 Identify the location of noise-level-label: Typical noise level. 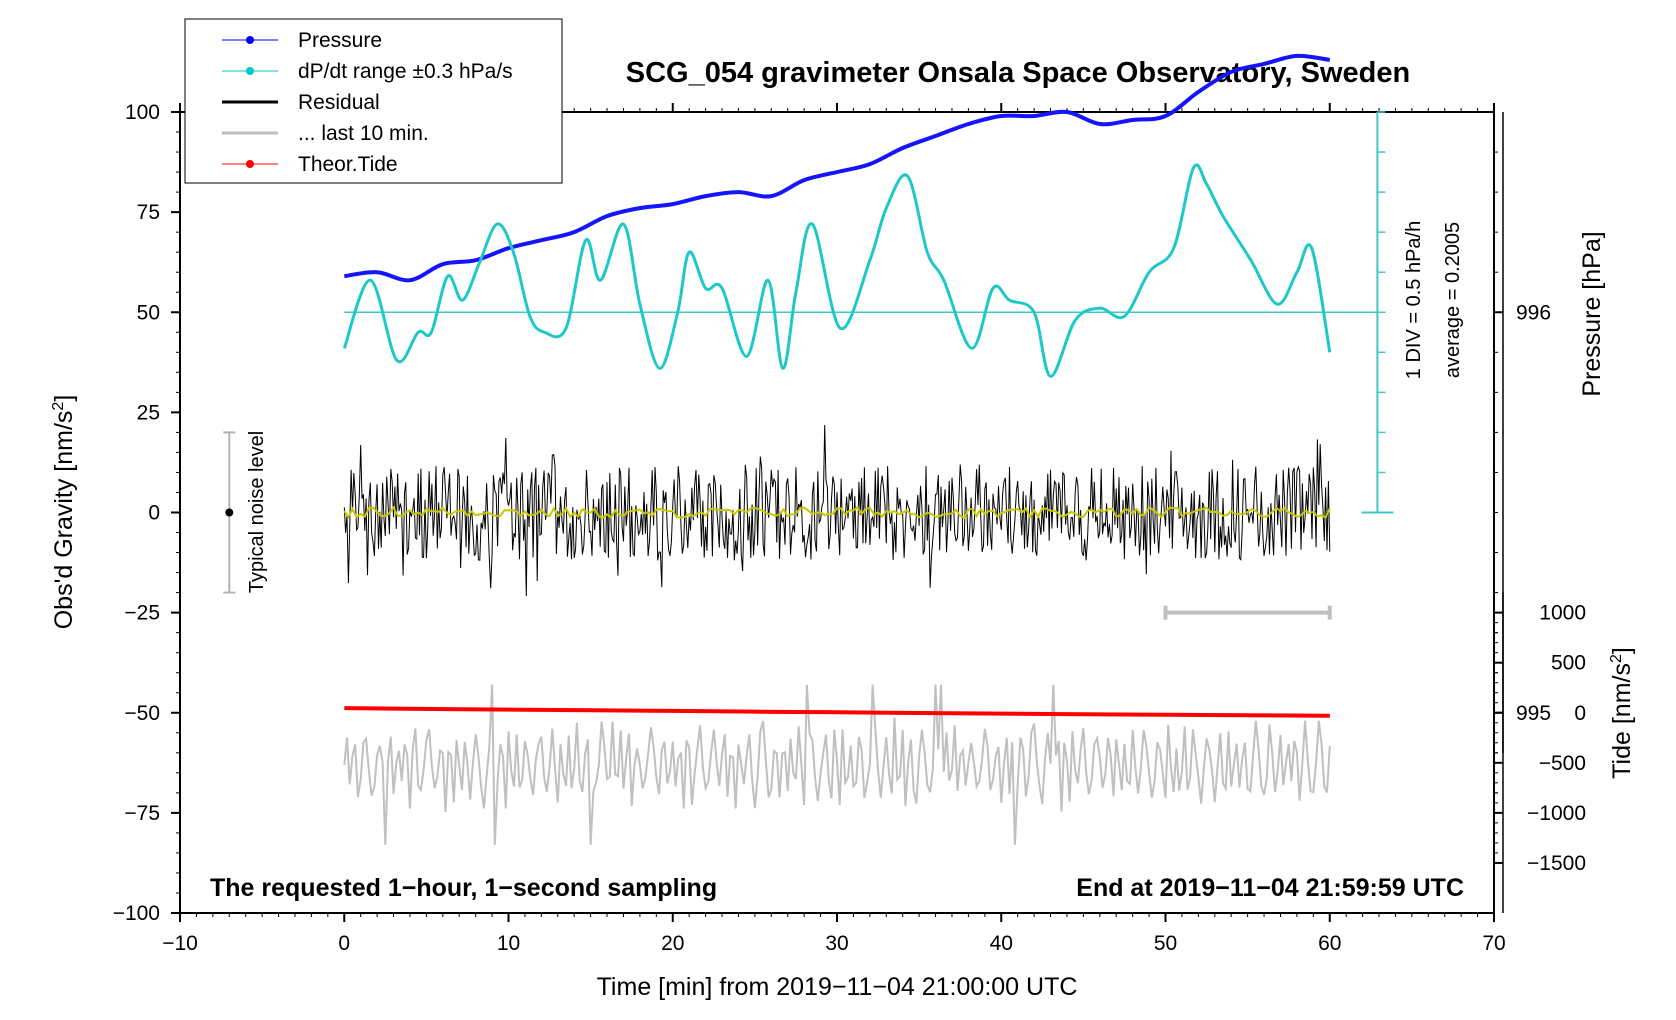
(257, 512).